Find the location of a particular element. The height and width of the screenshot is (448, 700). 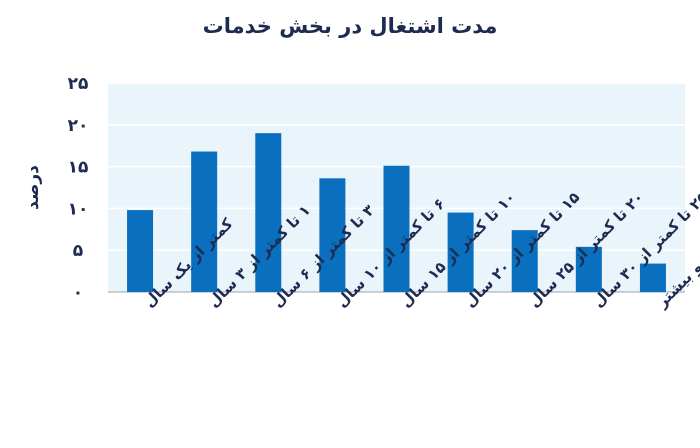

y-tick-label: ۲۰ is located at coordinates (78, 126).